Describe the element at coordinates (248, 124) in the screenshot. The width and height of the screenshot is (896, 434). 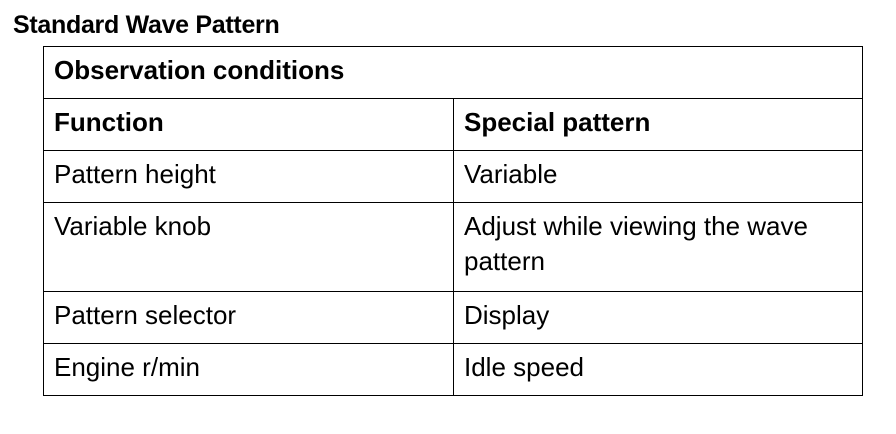
I see `header-function: Function` at that location.